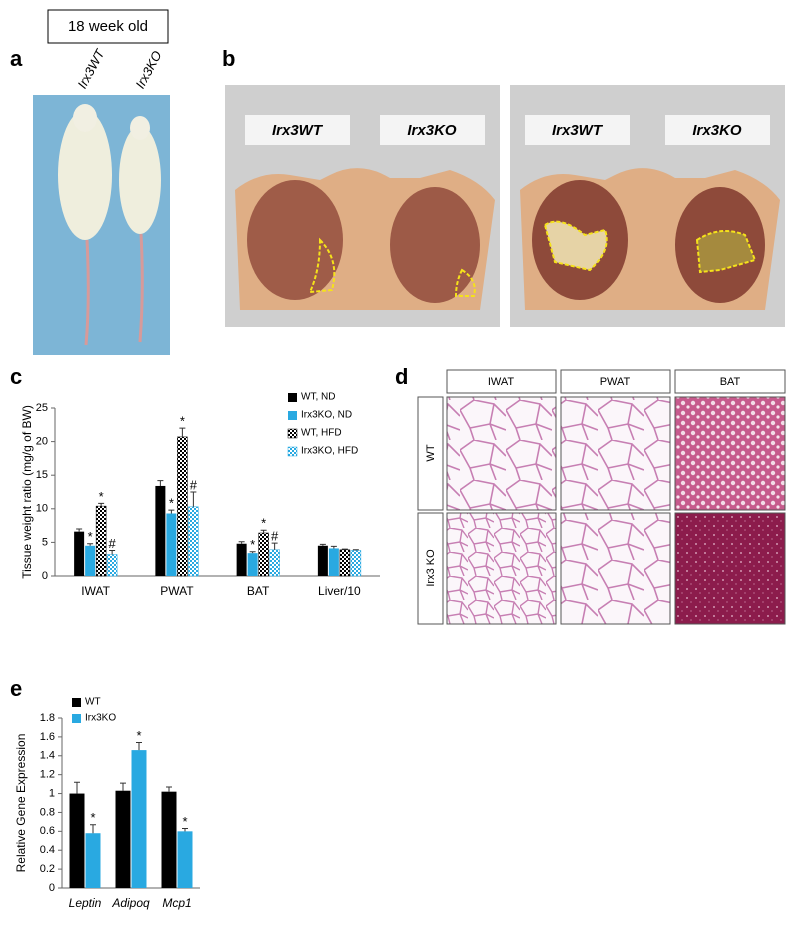 The image size is (800, 929). What do you see at coordinates (47, 831) in the screenshot?
I see `y-tick-label: 0.6` at bounding box center [47, 831].